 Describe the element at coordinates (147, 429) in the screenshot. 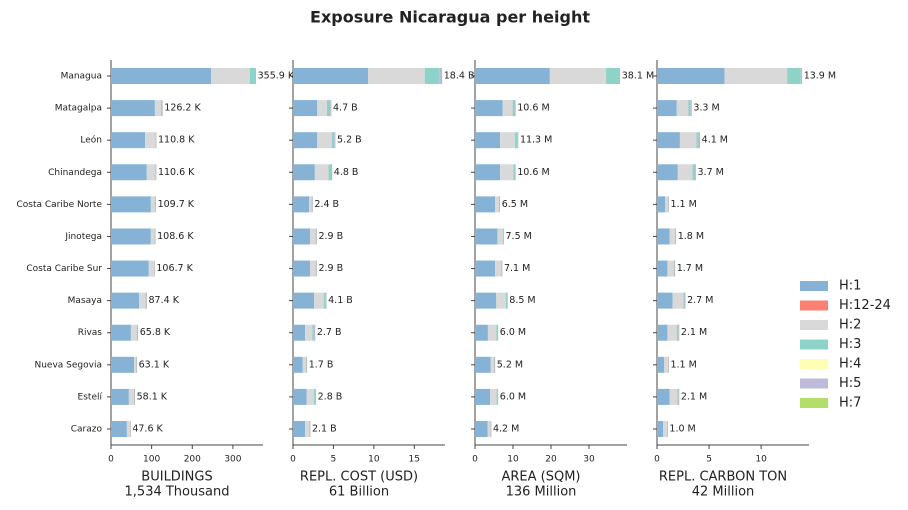

I see `total-label: 47.6 K` at that location.